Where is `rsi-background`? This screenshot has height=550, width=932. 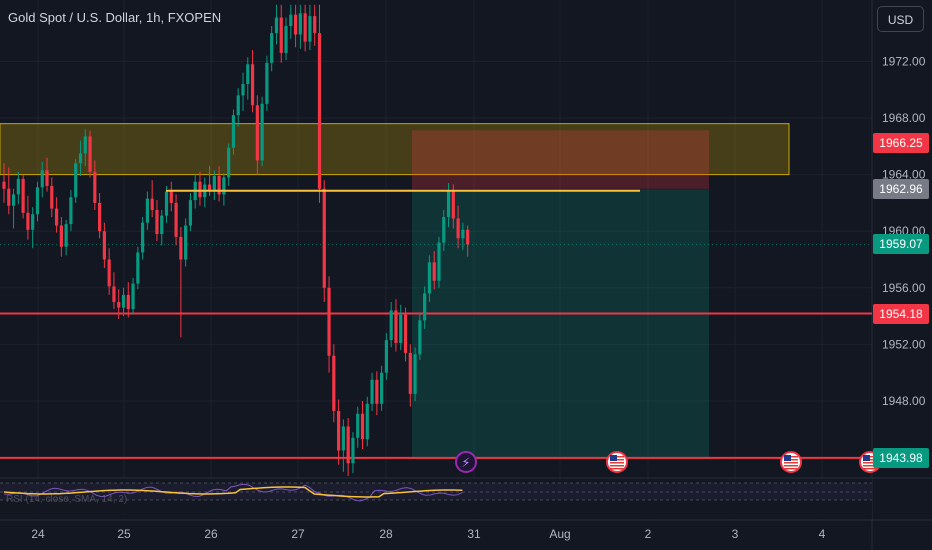 rsi-background is located at coordinates (436, 499).